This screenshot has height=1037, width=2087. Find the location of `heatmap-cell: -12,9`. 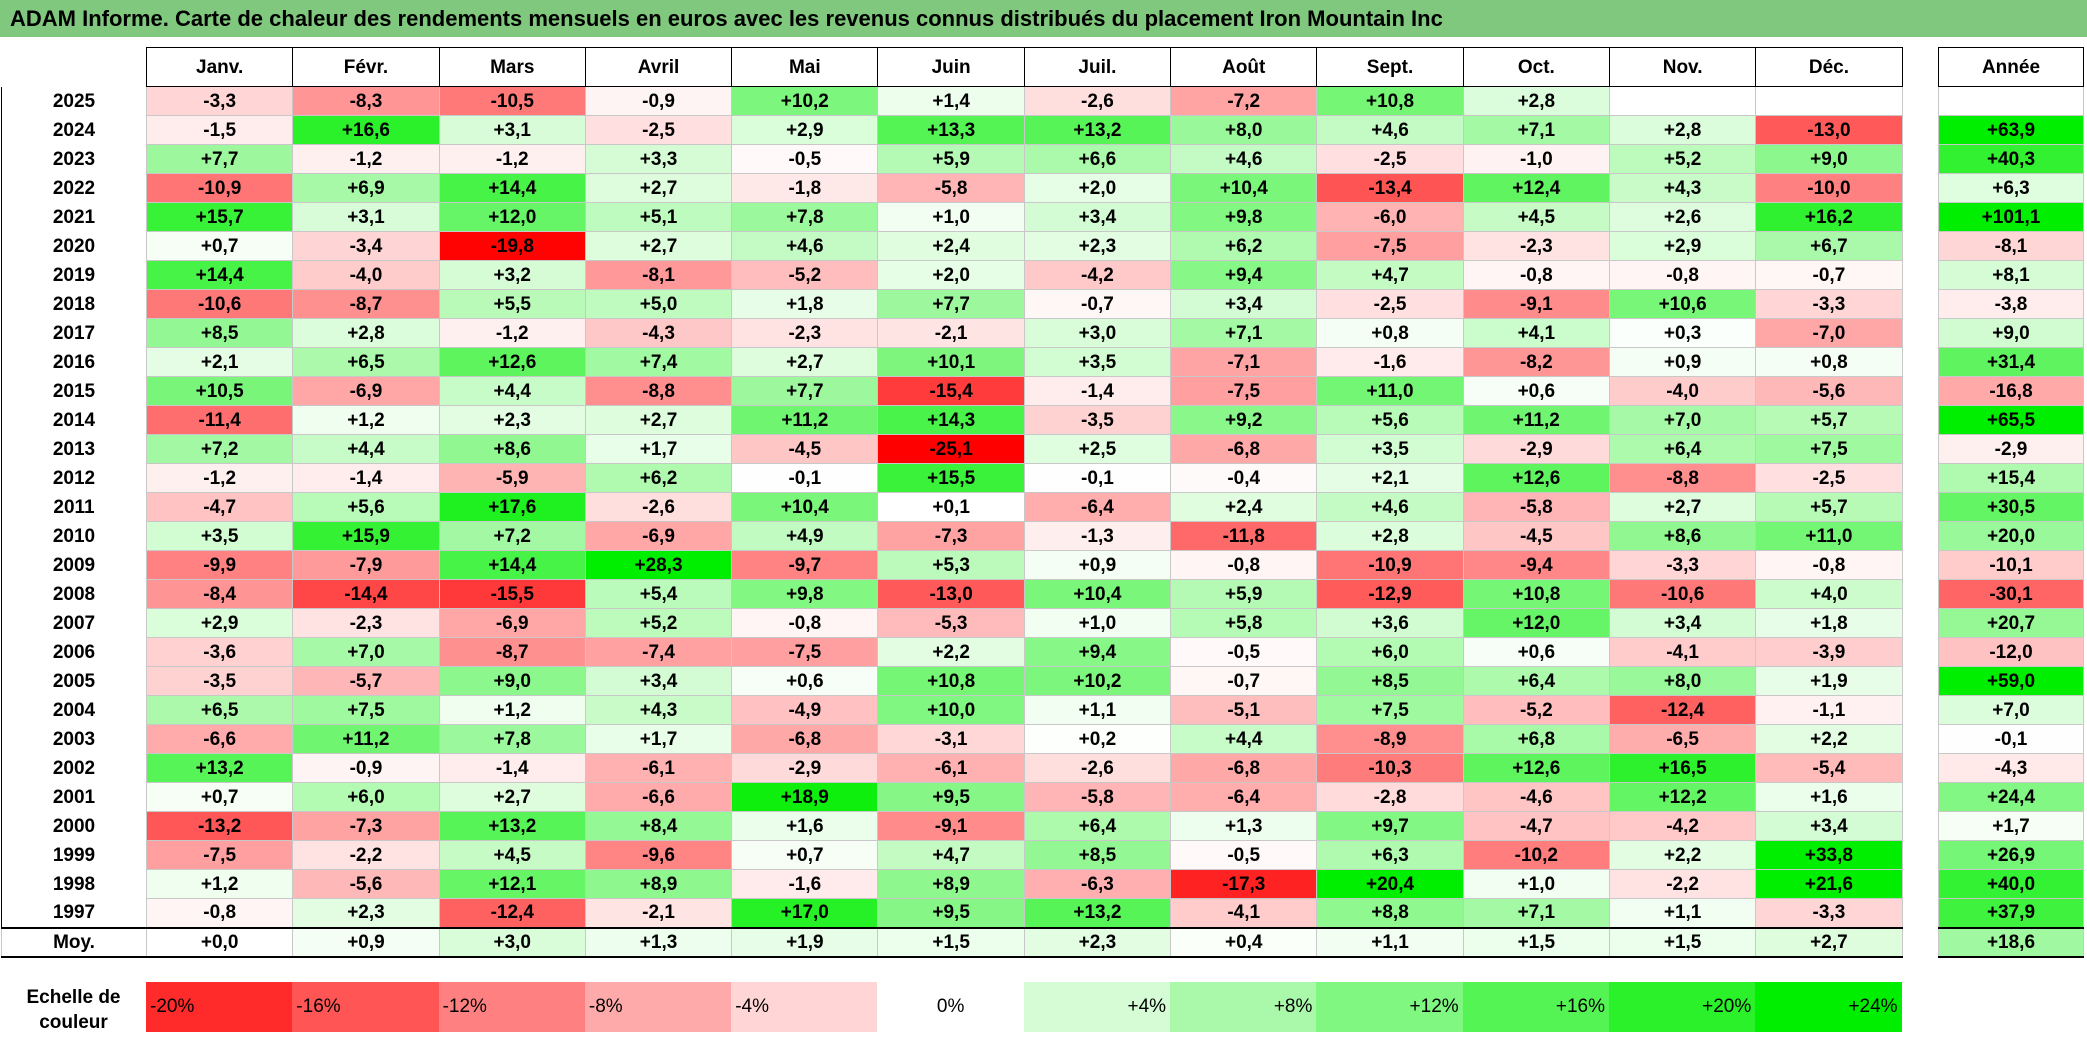

heatmap-cell: -12,9 is located at coordinates (1390, 594).